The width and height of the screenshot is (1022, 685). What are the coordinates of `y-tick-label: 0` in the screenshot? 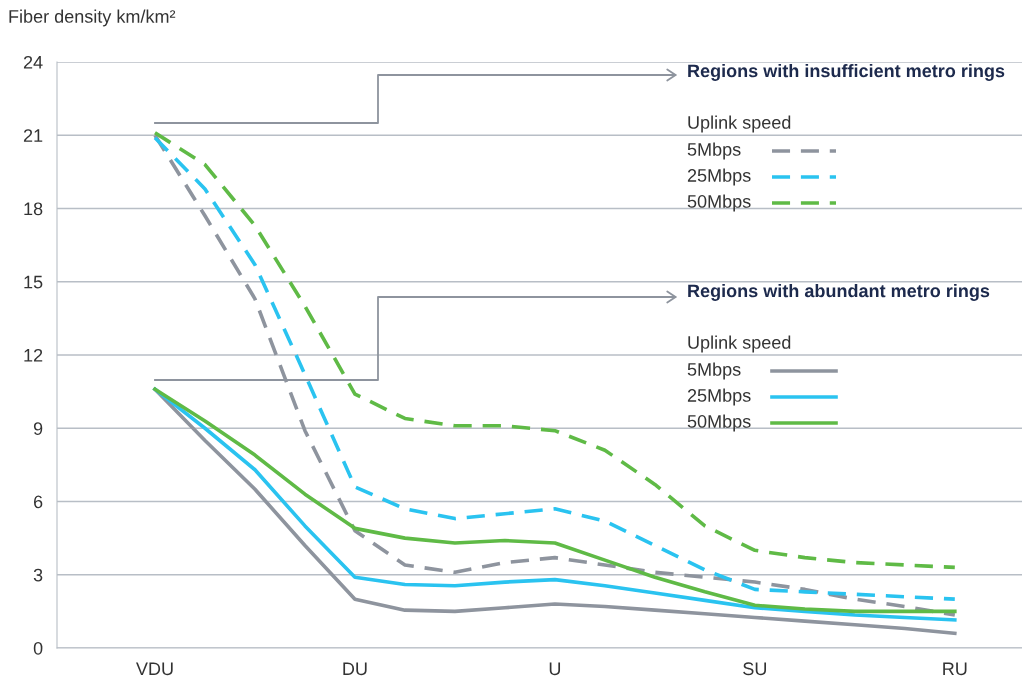 It's located at (38, 648).